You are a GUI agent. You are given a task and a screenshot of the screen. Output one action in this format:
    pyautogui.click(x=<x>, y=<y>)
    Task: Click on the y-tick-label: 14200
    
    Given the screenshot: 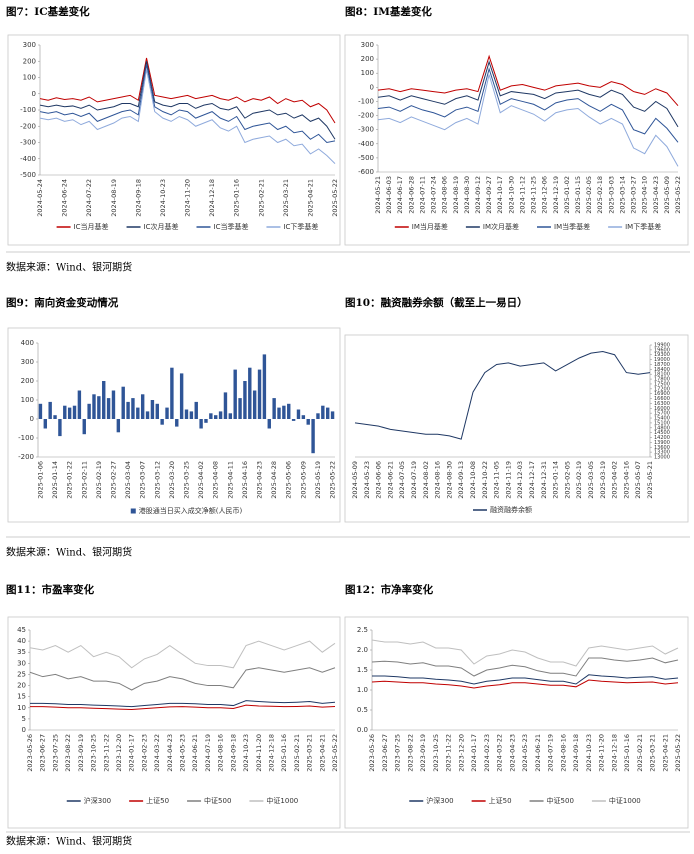 What is the action you would take?
    pyautogui.click(x=662, y=438)
    